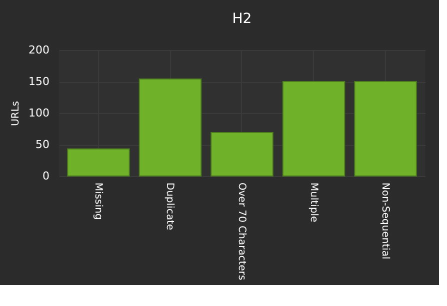  What do you see at coordinates (385, 221) in the screenshot?
I see `x-tick-label: Non-Sequential` at bounding box center [385, 221].